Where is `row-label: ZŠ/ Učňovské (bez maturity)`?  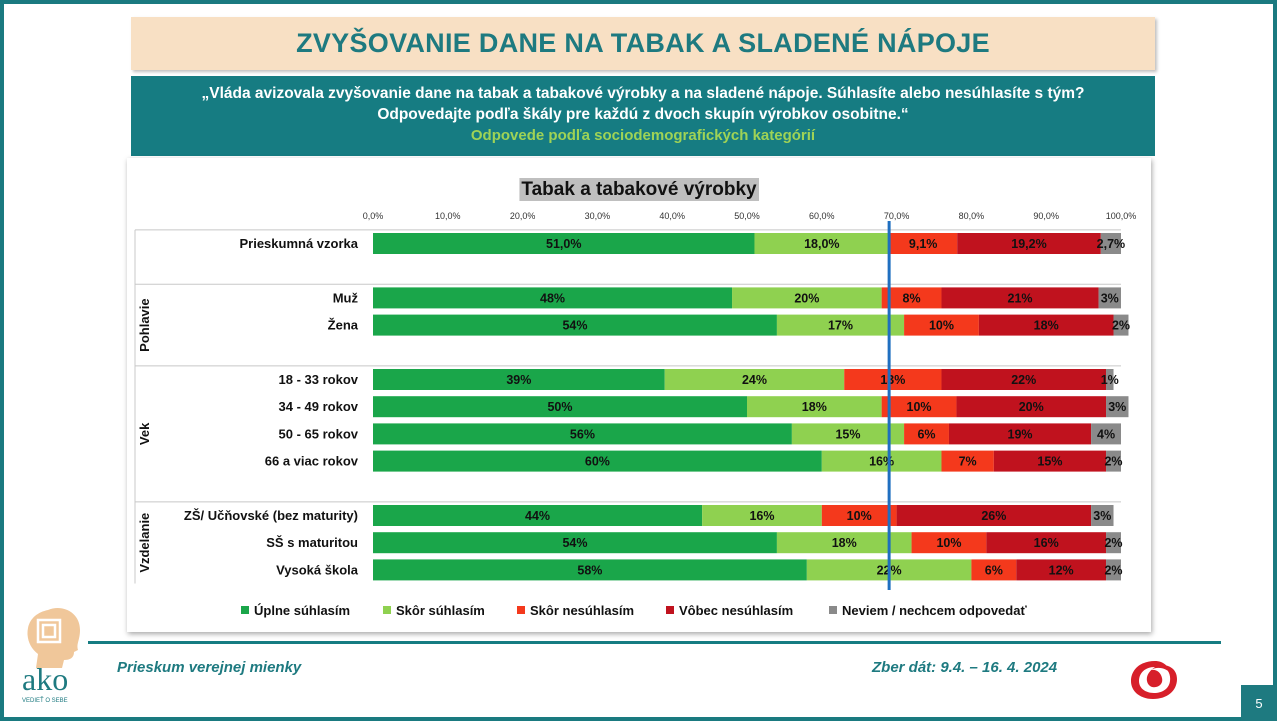
row-label: ZŠ/ Učňovské (bez maturity) is located at coordinates (271, 515).